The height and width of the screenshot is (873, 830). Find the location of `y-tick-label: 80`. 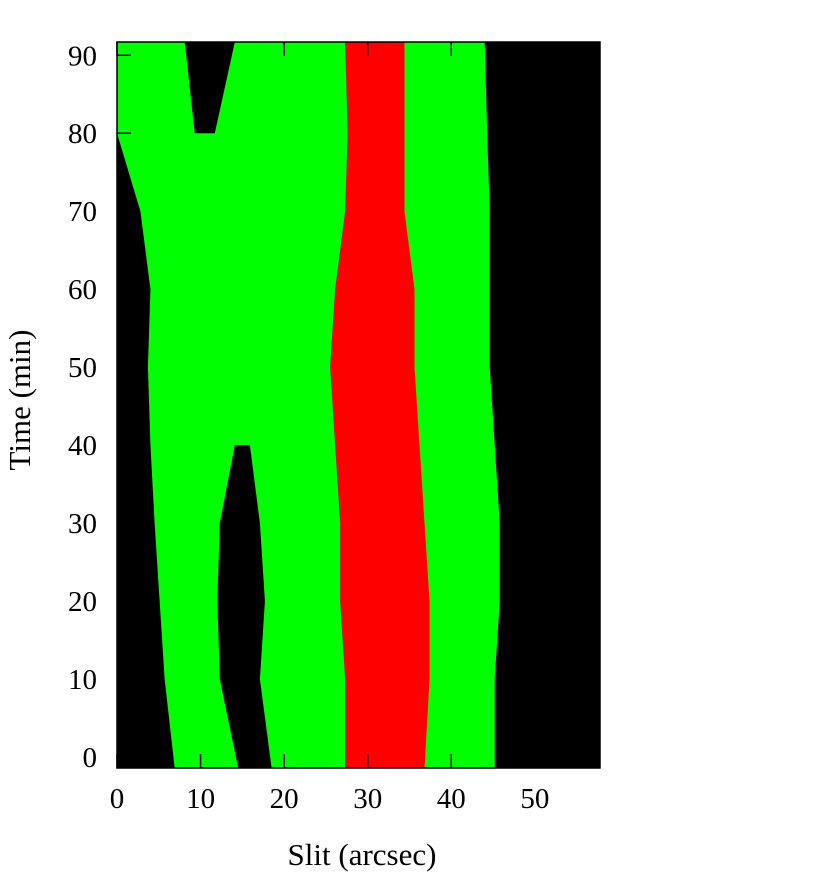

y-tick-label: 80 is located at coordinates (82, 134).